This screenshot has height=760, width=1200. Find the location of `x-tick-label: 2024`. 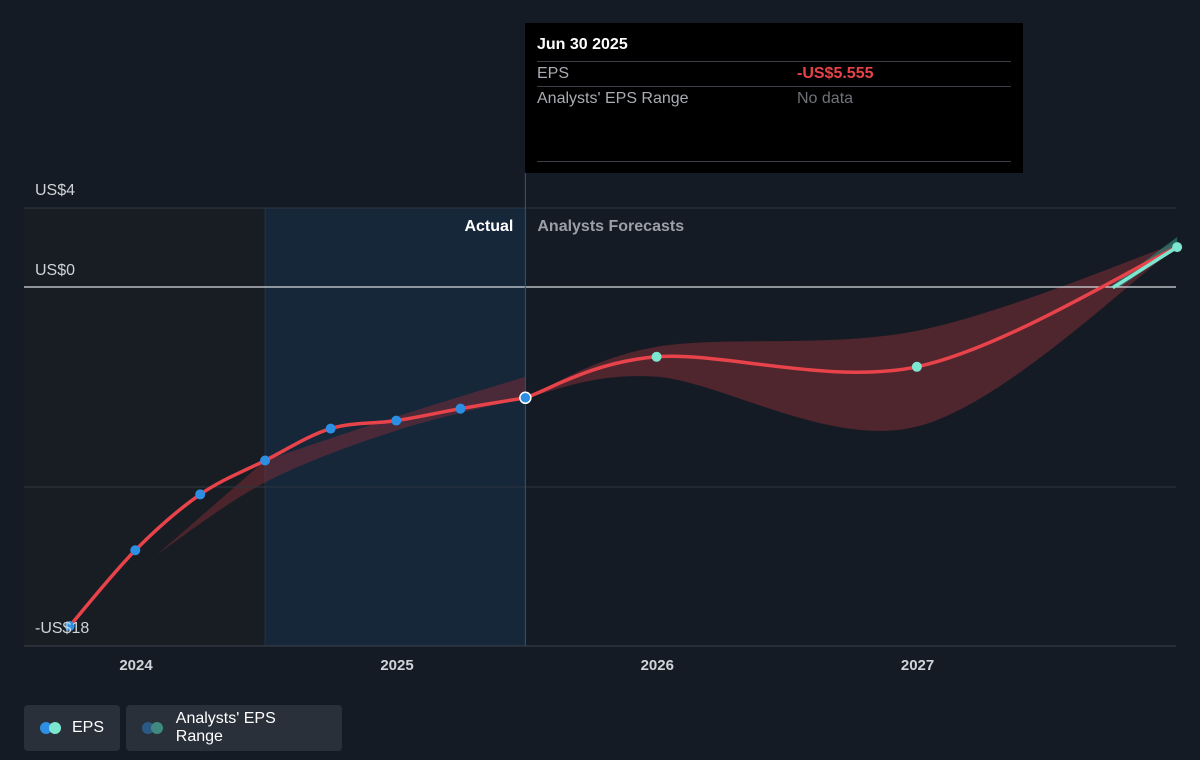

x-tick-label: 2024 is located at coordinates (136, 665).